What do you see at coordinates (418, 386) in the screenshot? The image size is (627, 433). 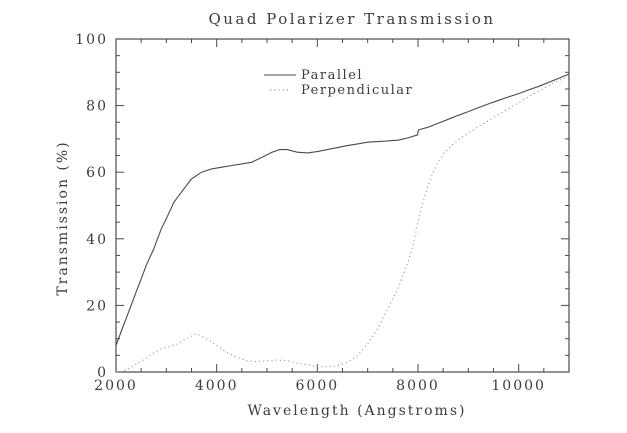 I see `x-tick-label: 8000` at bounding box center [418, 386].